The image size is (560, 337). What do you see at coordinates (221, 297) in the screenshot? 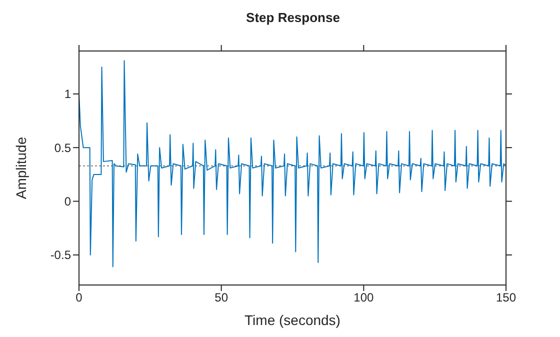
I see `x-tick-label: 50` at bounding box center [221, 297].